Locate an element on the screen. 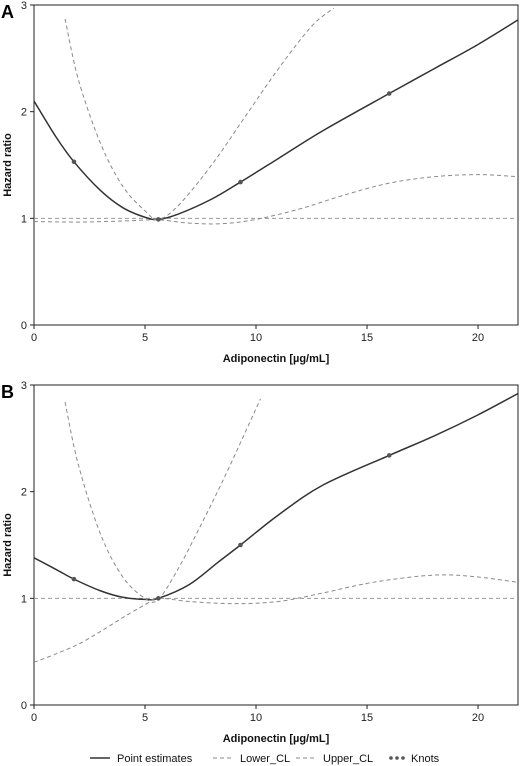  panel-a-x-tick-label: 20 is located at coordinates (478, 338).